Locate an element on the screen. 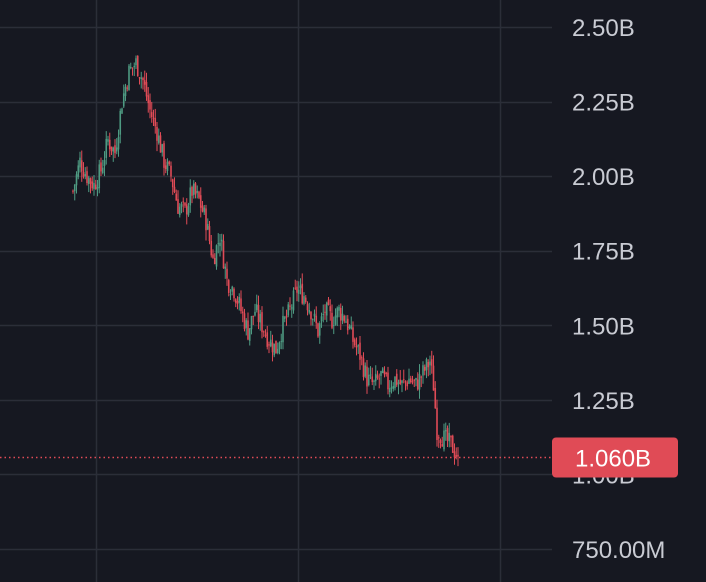 The height and width of the screenshot is (582, 706). y-axis-tick-label: 1.50B is located at coordinates (603, 326).